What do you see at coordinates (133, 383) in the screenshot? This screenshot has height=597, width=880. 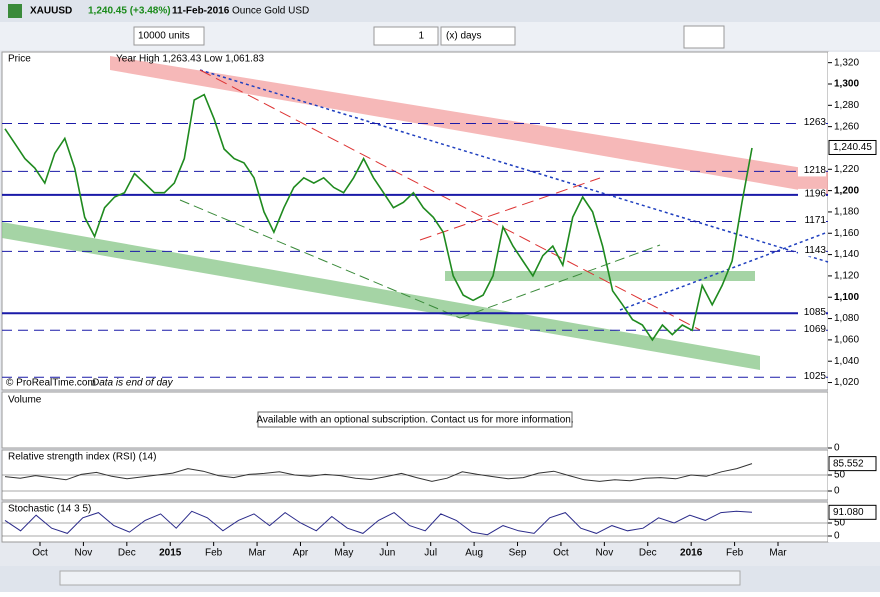 I see `note: Data is end of day` at bounding box center [133, 383].